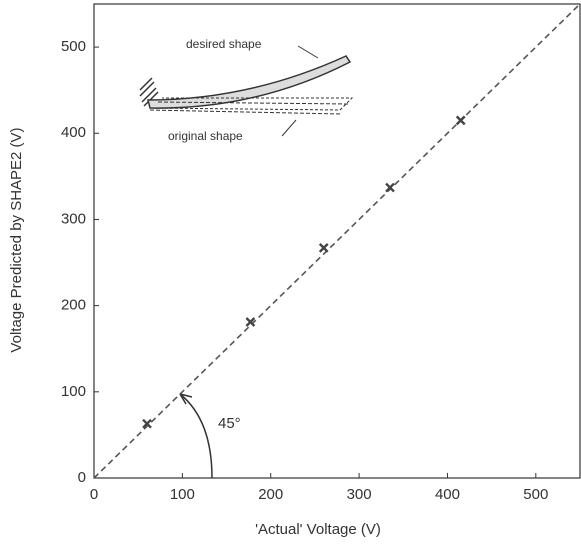 Image resolution: width=581 pixels, height=548 pixels. Describe the element at coordinates (73, 391) in the screenshot. I see `y-tick-label: 100` at that location.